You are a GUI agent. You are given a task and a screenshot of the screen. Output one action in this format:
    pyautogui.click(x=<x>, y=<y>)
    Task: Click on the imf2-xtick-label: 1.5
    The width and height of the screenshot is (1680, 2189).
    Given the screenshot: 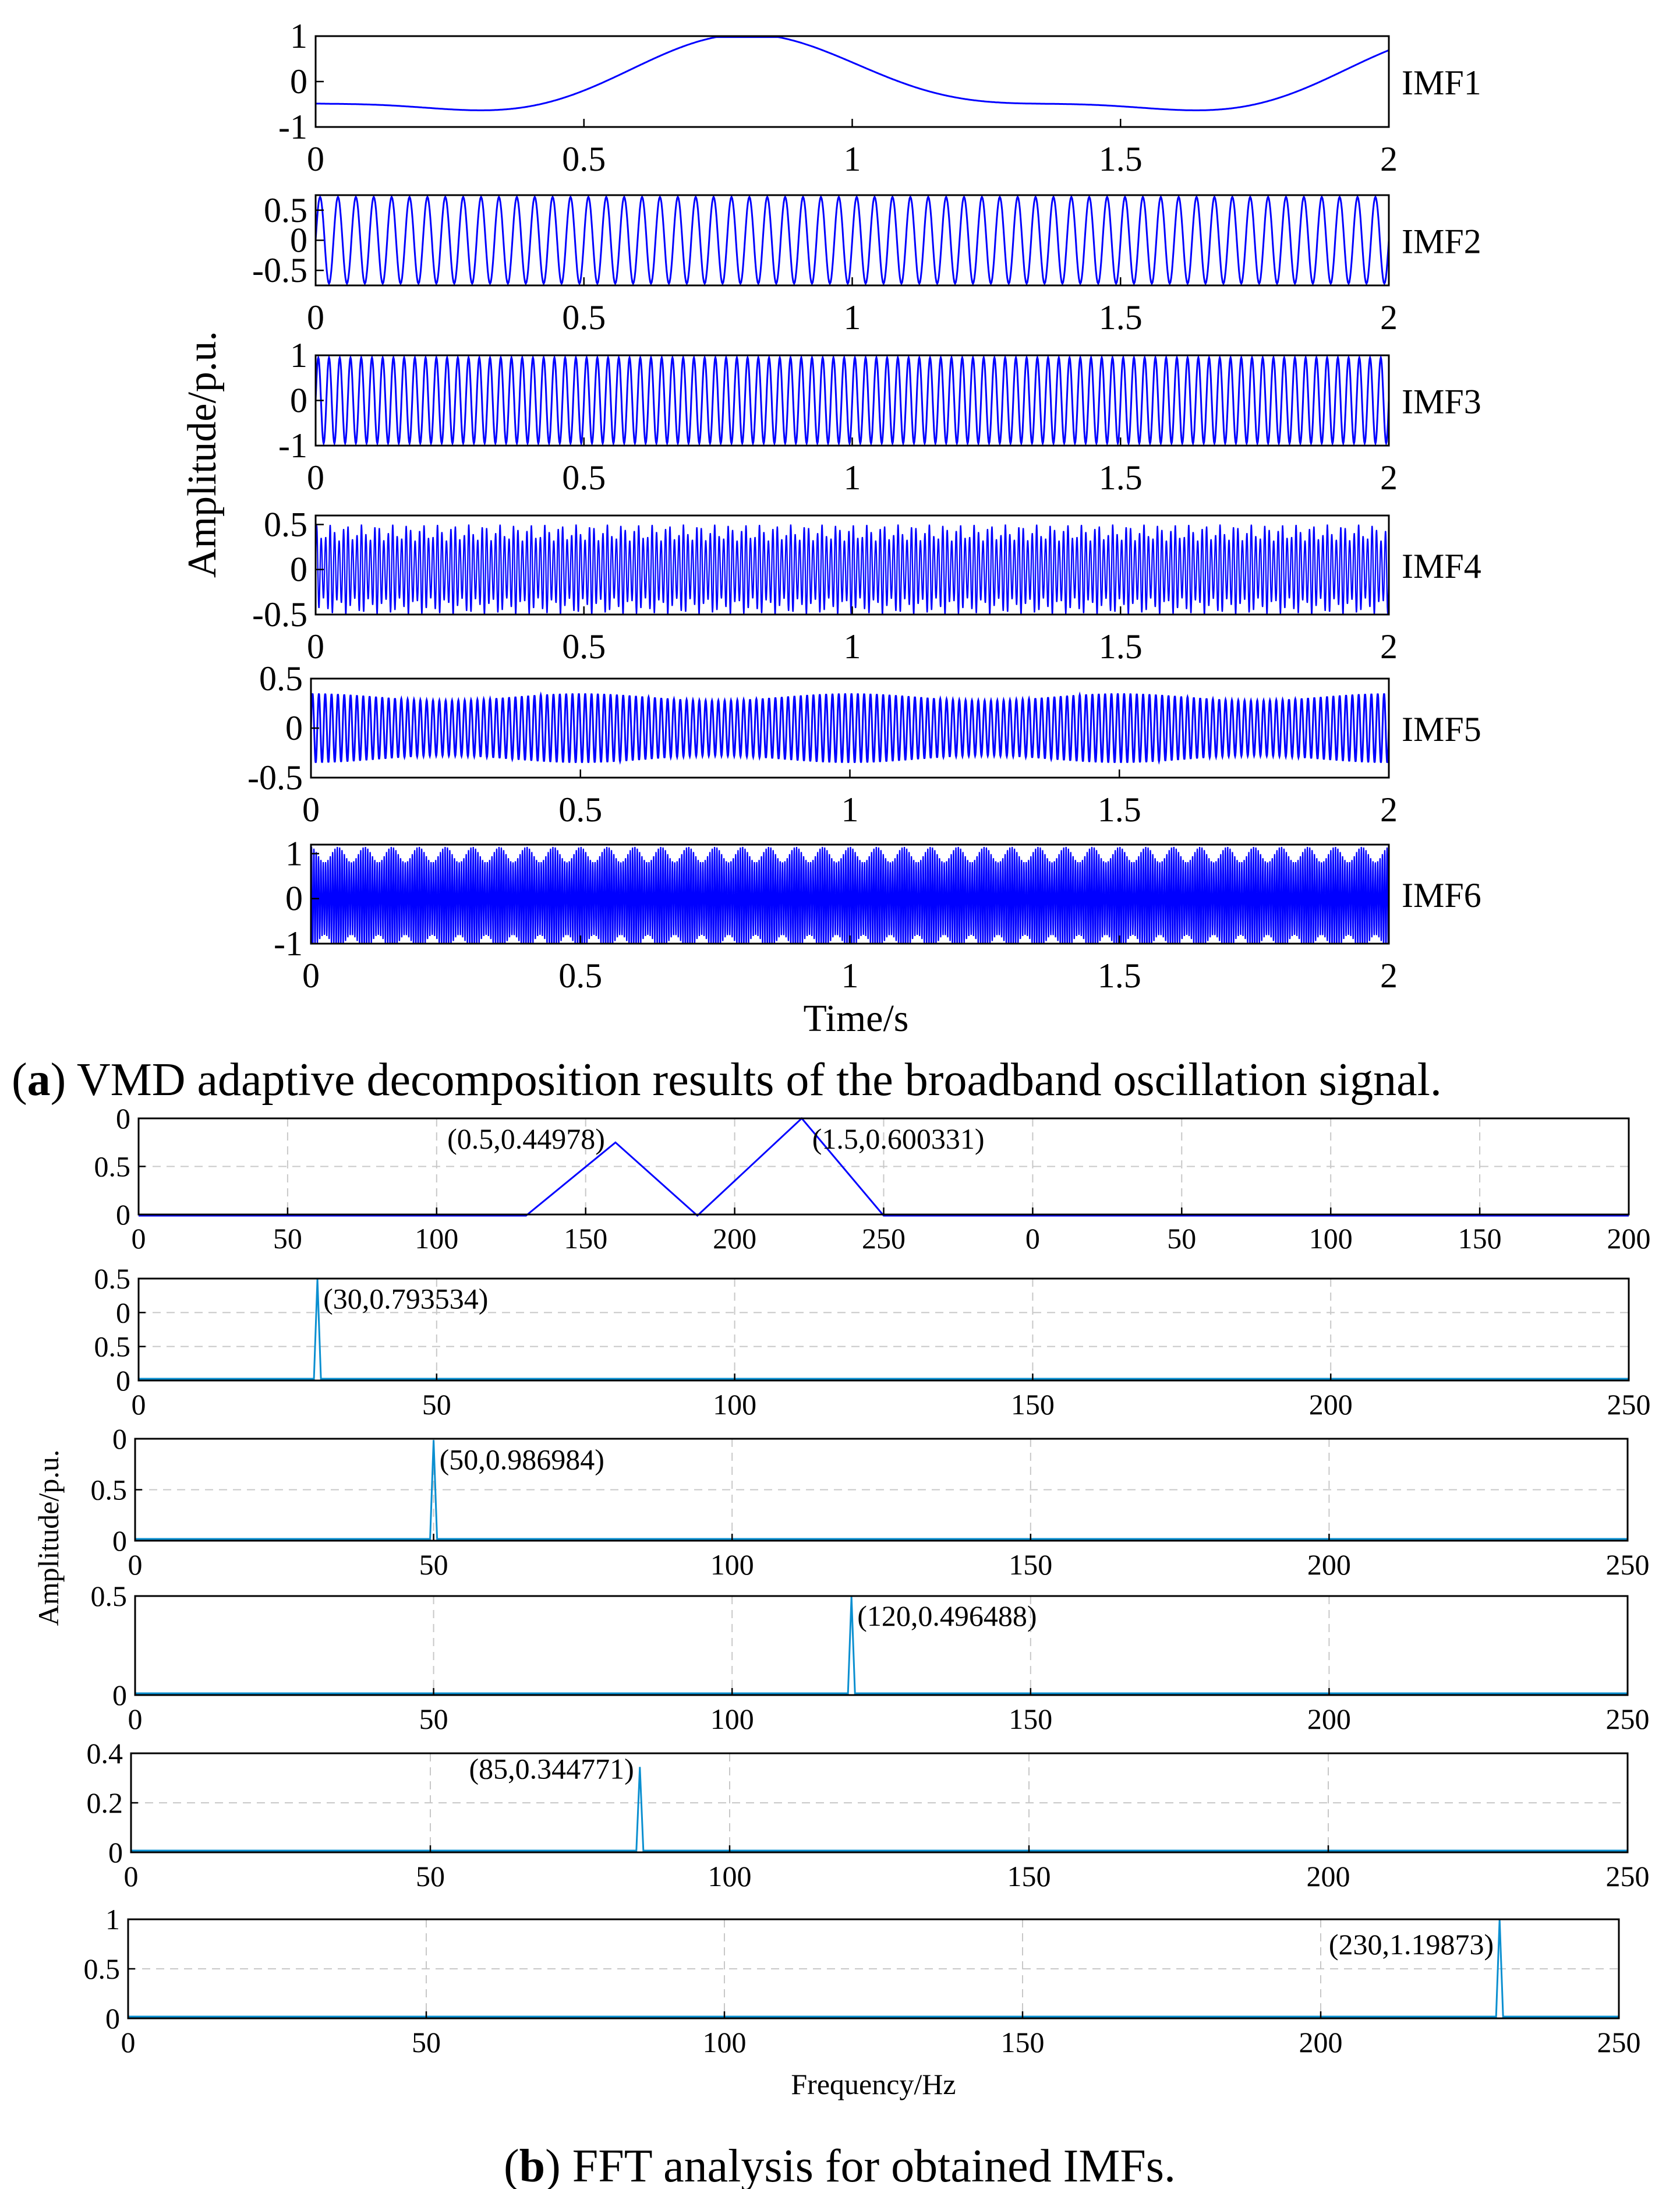 What is the action you would take?
    pyautogui.click(x=1121, y=317)
    